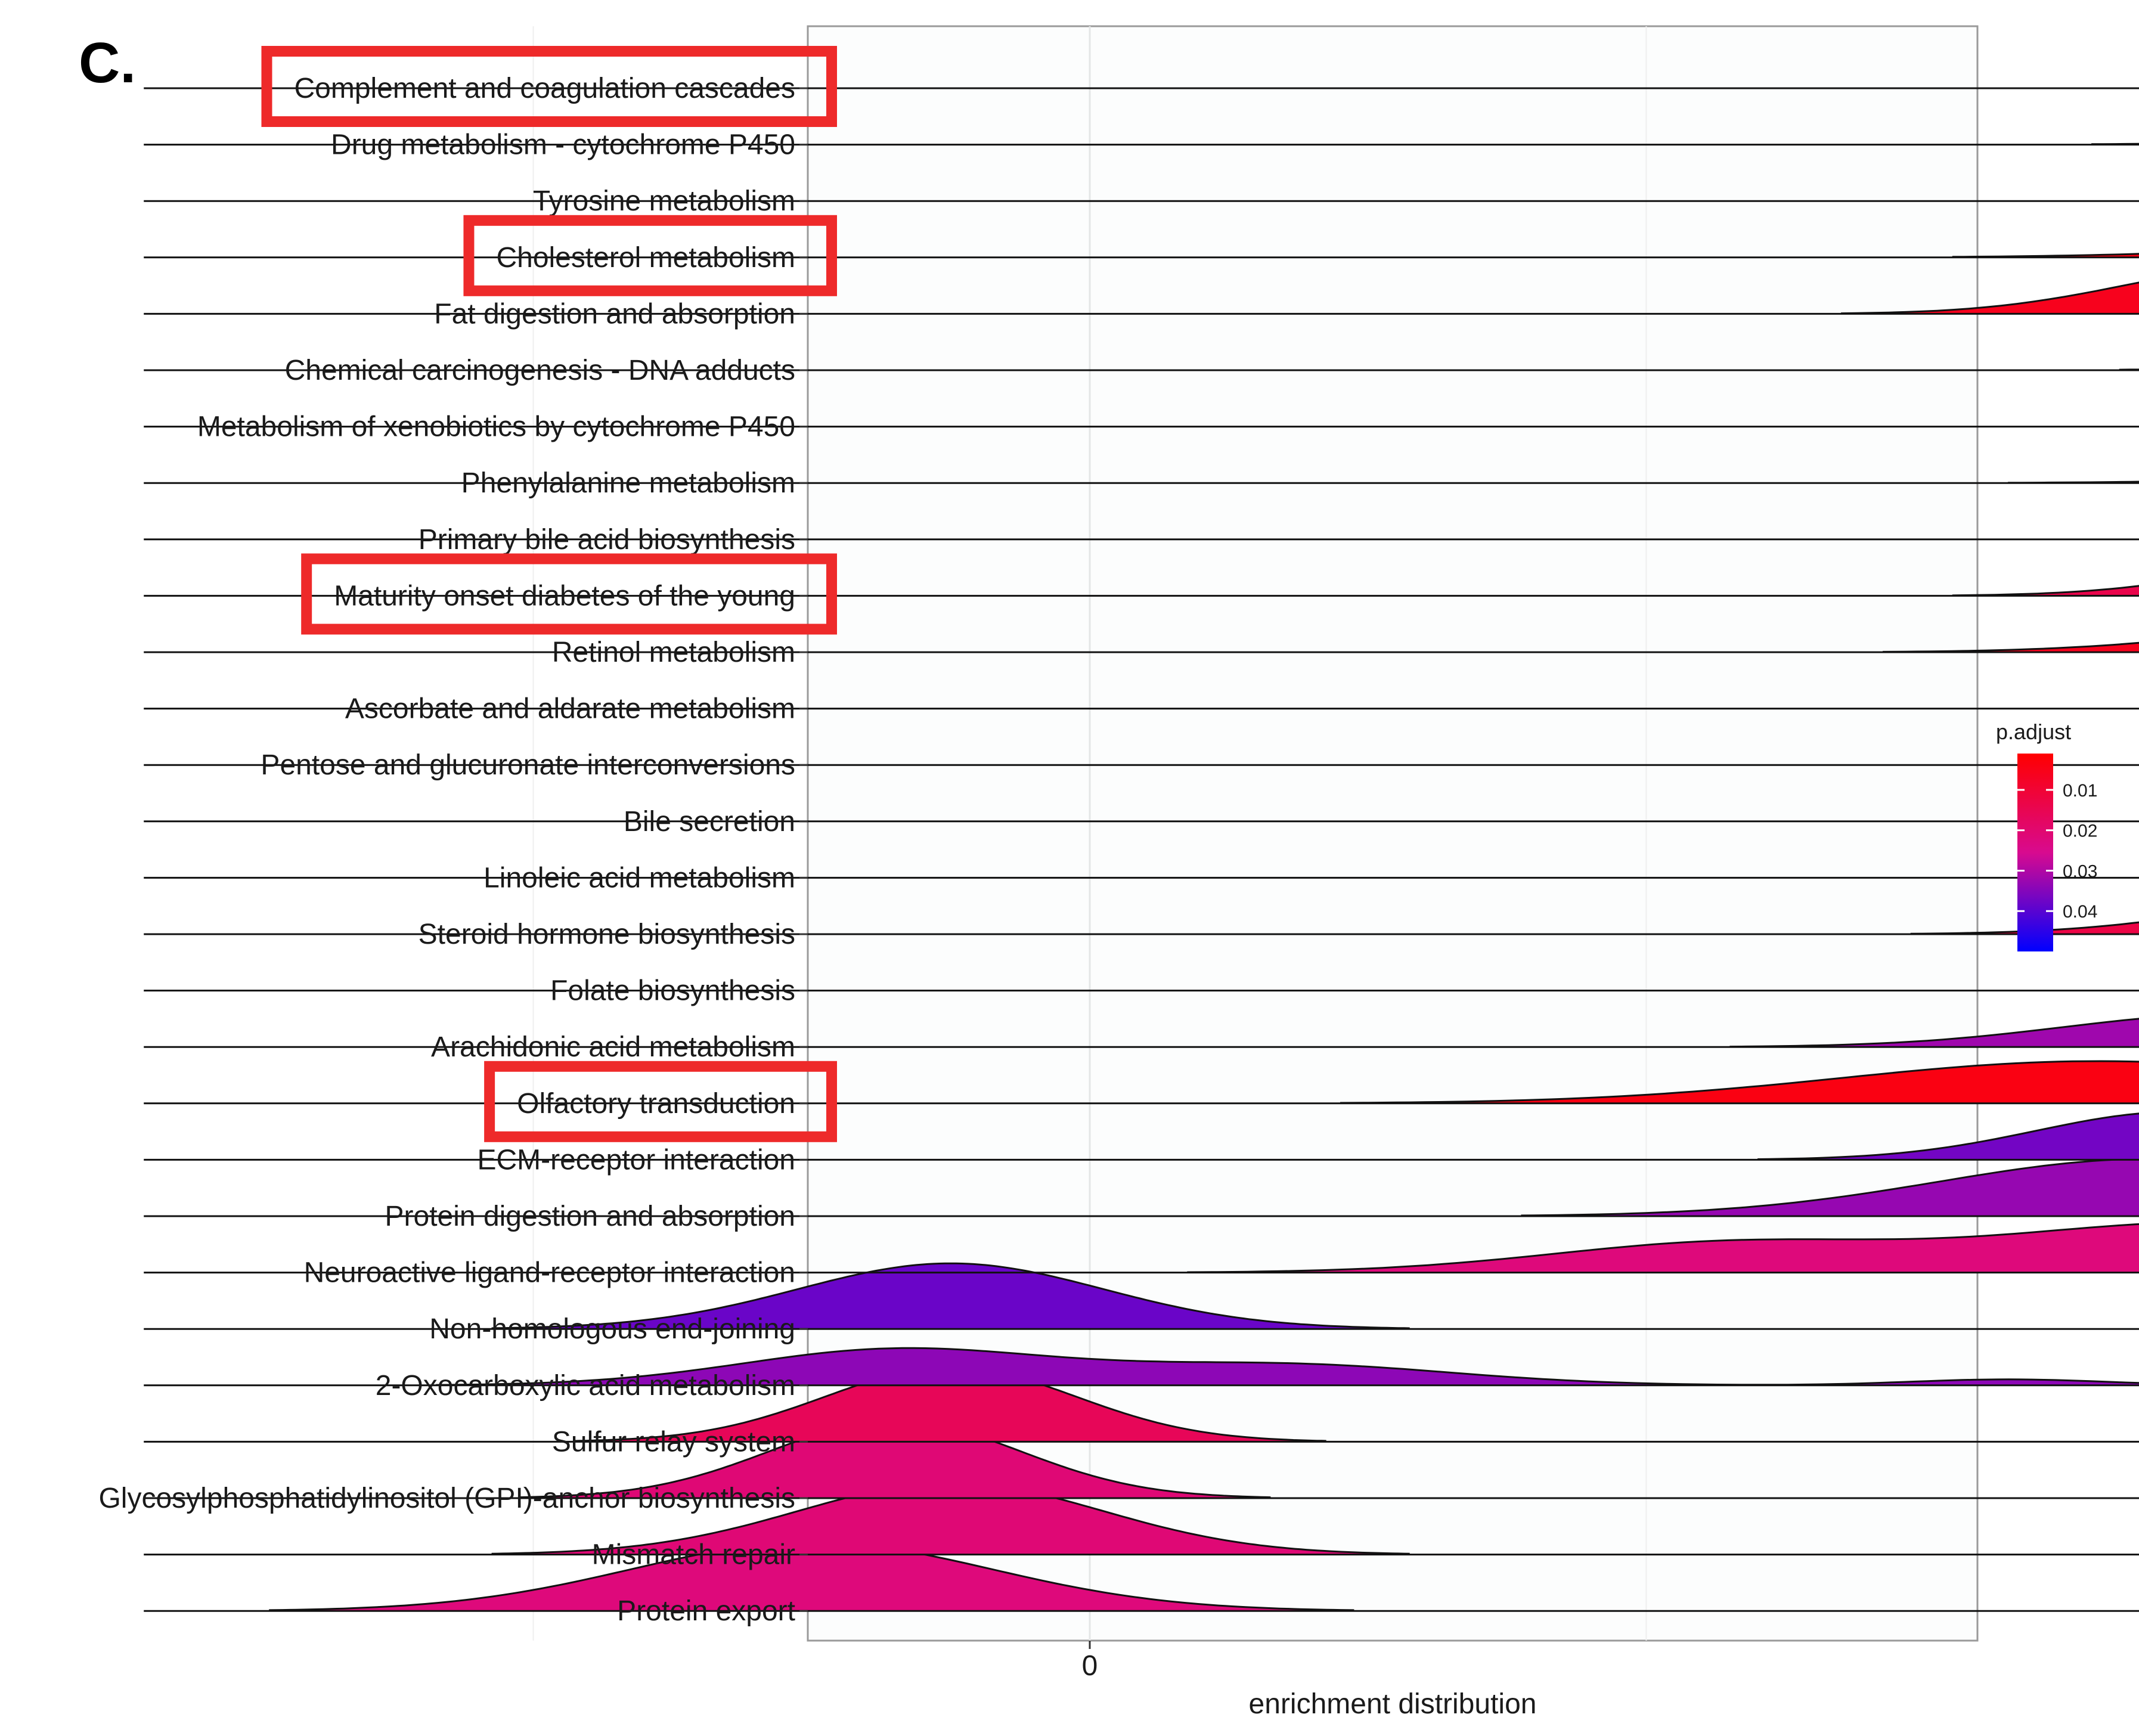  What do you see at coordinates (656, 1104) in the screenshot?
I see `category-label: Olfactory transduction` at bounding box center [656, 1104].